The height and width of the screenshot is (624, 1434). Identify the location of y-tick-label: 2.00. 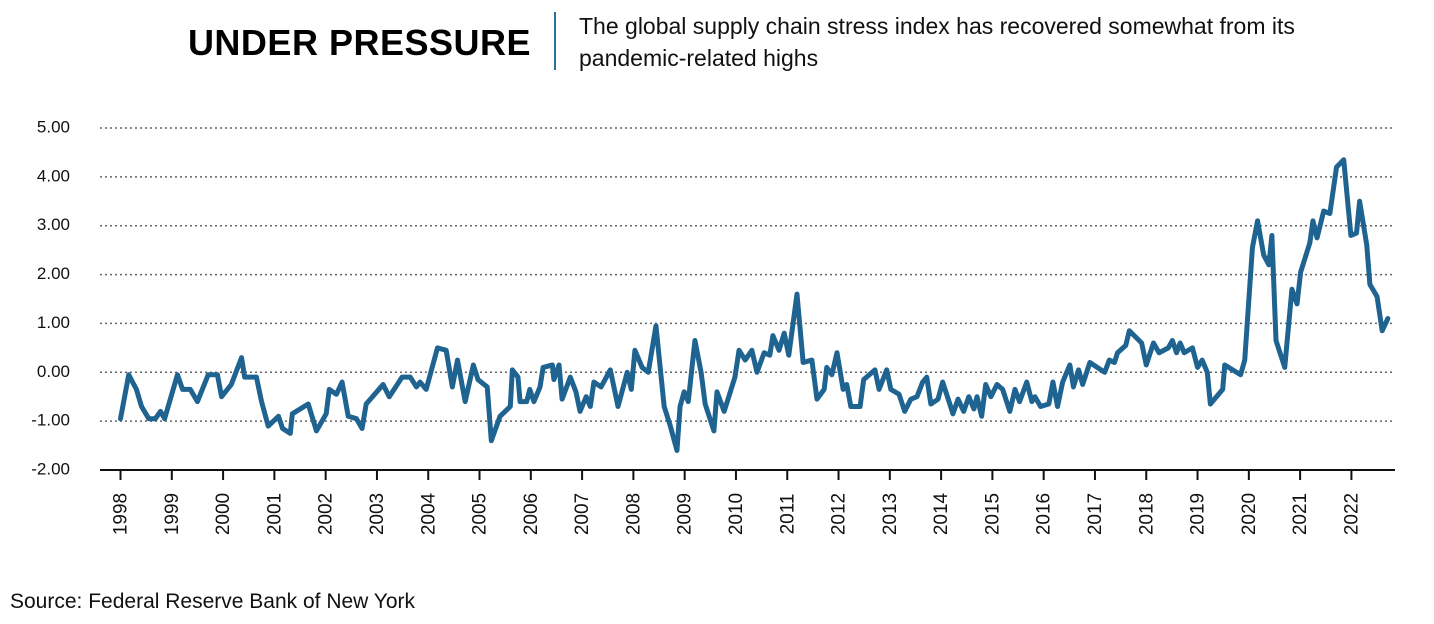
(53, 273).